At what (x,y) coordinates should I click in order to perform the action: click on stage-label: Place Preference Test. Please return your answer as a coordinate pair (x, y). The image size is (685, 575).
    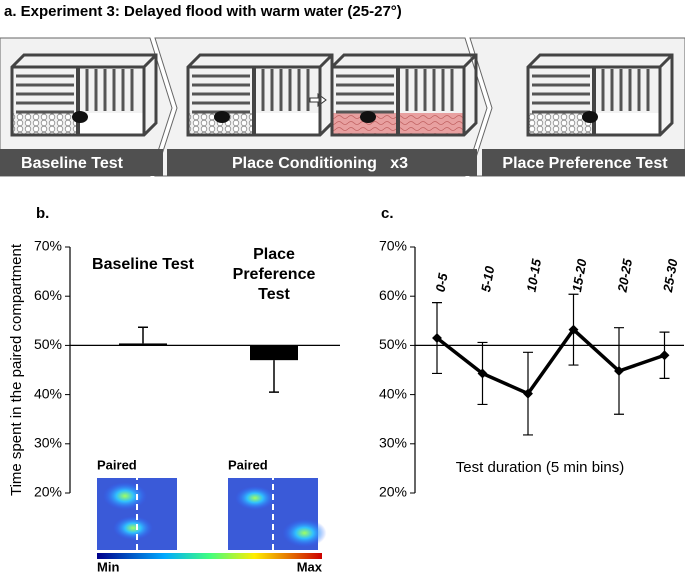
    Looking at the image, I should click on (585, 163).